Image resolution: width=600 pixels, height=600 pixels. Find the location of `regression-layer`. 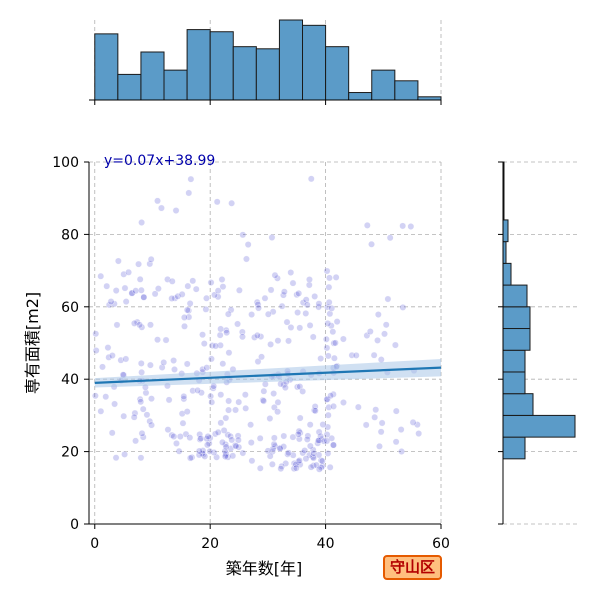

regression-layer is located at coordinates (268, 373).